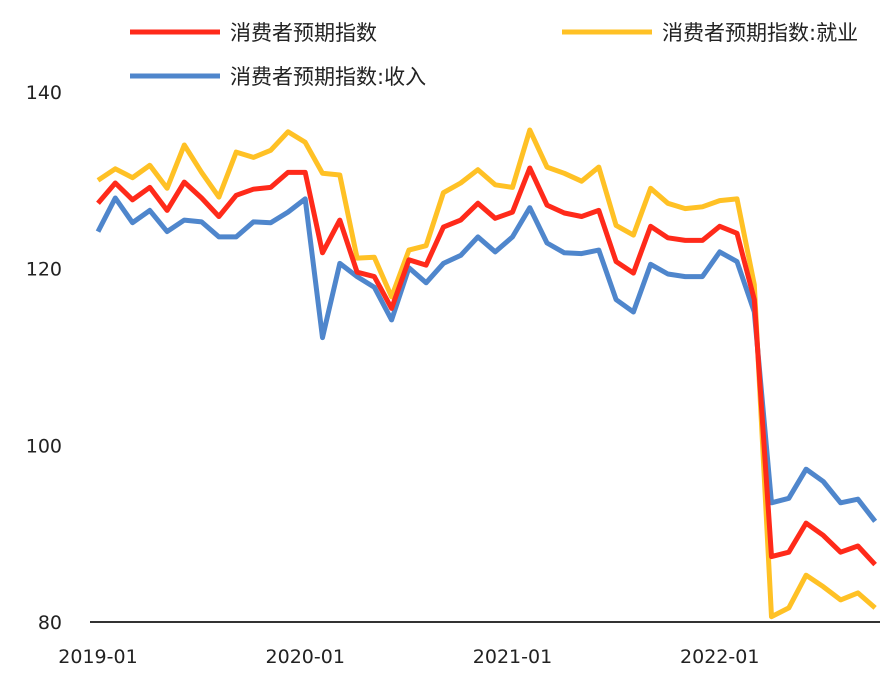 The height and width of the screenshot is (680, 894). I want to click on legend-item: 消费者预期指数:收入, so click(278, 77).